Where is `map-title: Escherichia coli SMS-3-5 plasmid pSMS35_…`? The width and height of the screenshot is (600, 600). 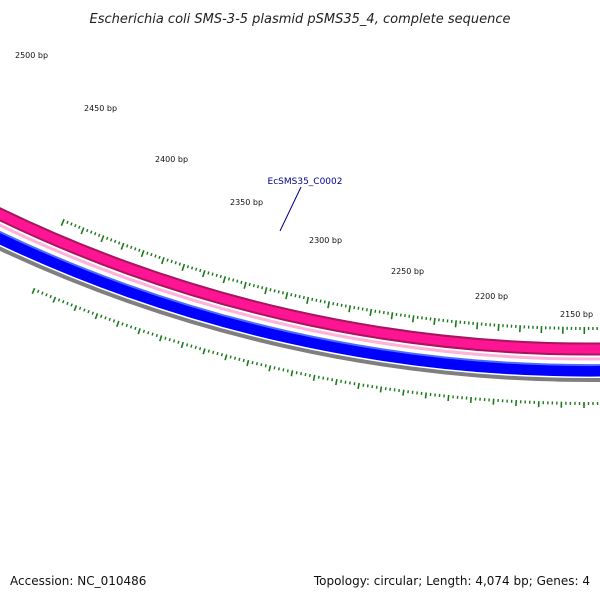 map-title: Escherichia coli SMS-3-5 plasmid pSMS35_… is located at coordinates (300, 19).